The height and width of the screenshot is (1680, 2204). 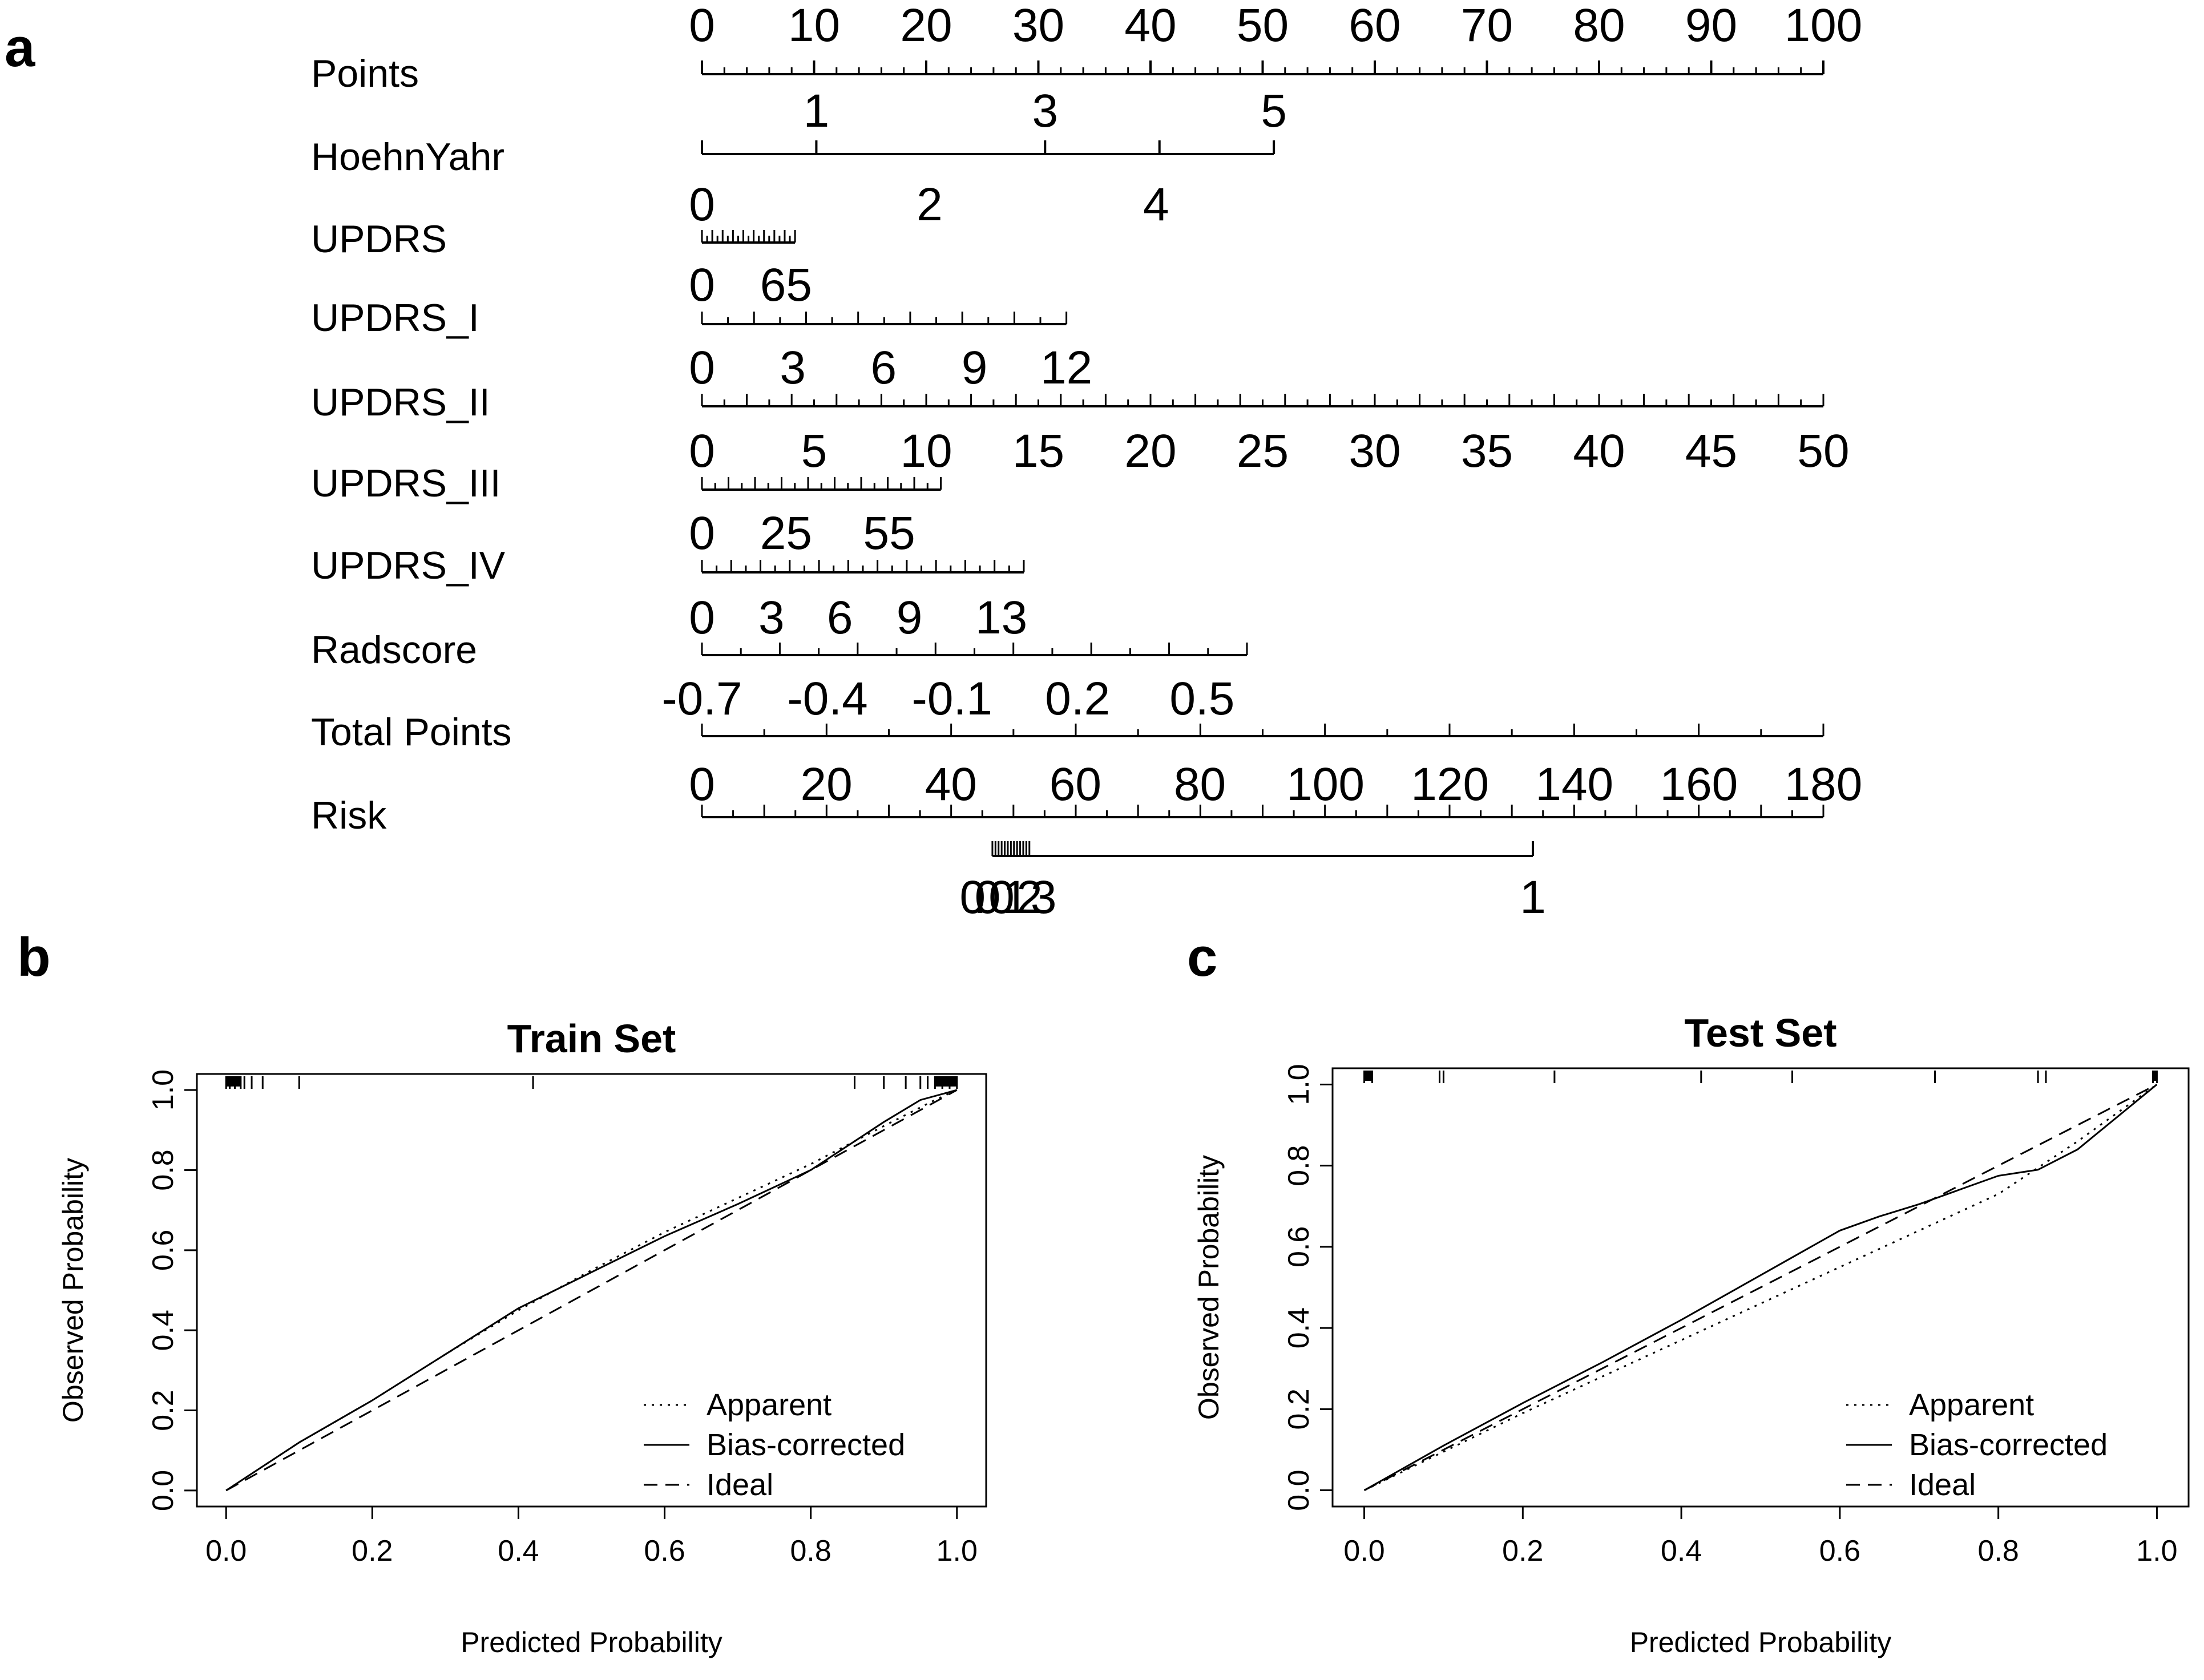 I want to click on legend-label: Bias-corrected, so click(x=806, y=1445).